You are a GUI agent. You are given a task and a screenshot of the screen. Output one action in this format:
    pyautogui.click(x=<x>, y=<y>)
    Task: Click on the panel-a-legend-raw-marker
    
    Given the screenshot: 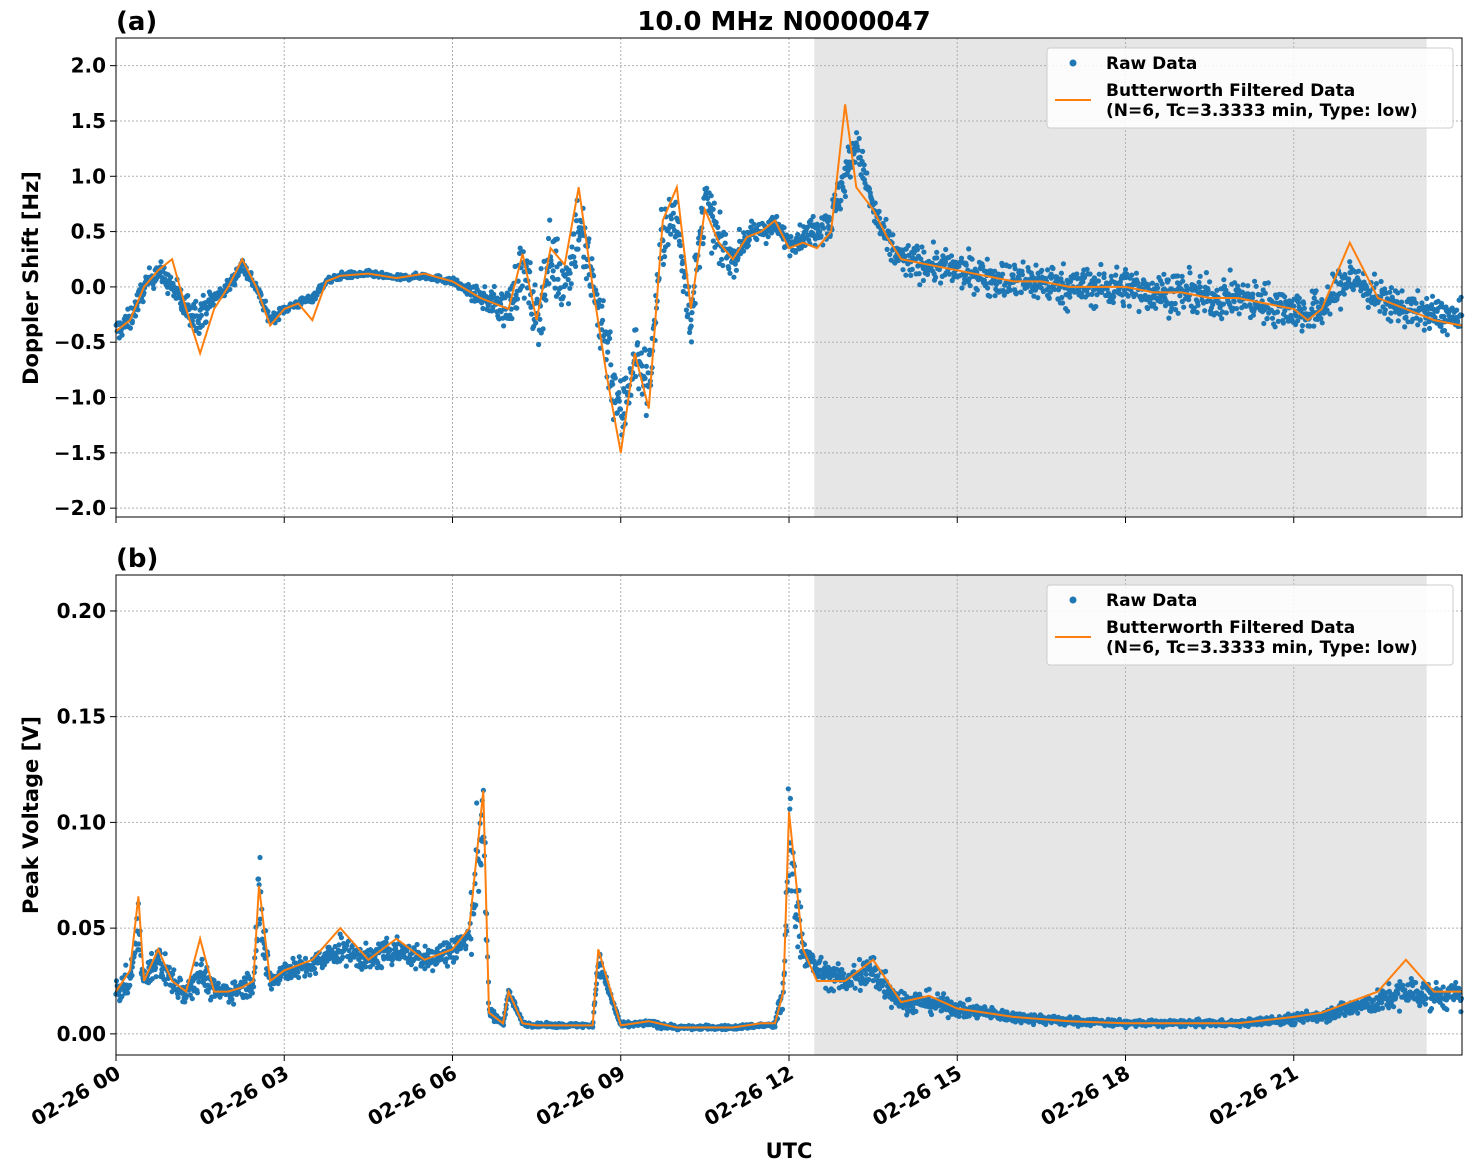 What is the action you would take?
    pyautogui.click(x=1073, y=63)
    